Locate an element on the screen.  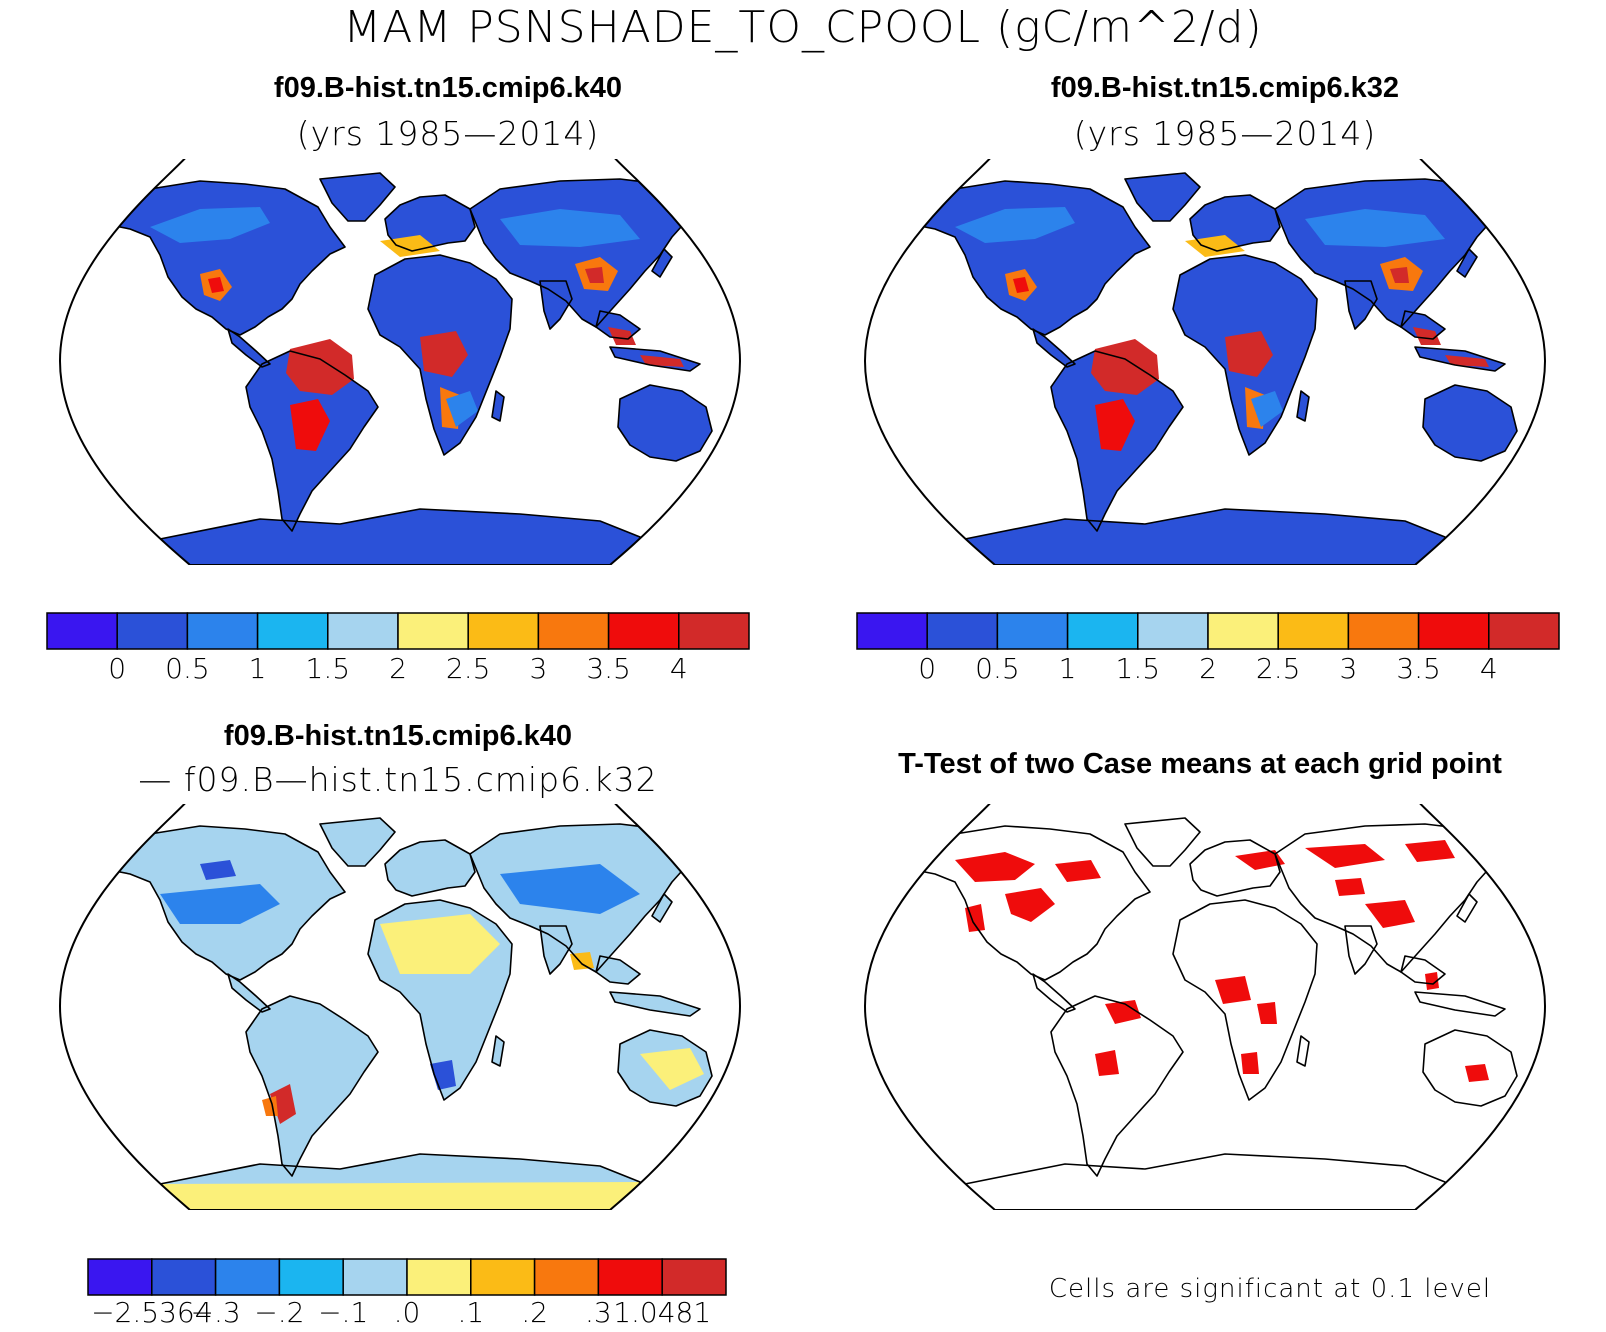
map-bottom-left-coast-india is located at coordinates (556, 950).